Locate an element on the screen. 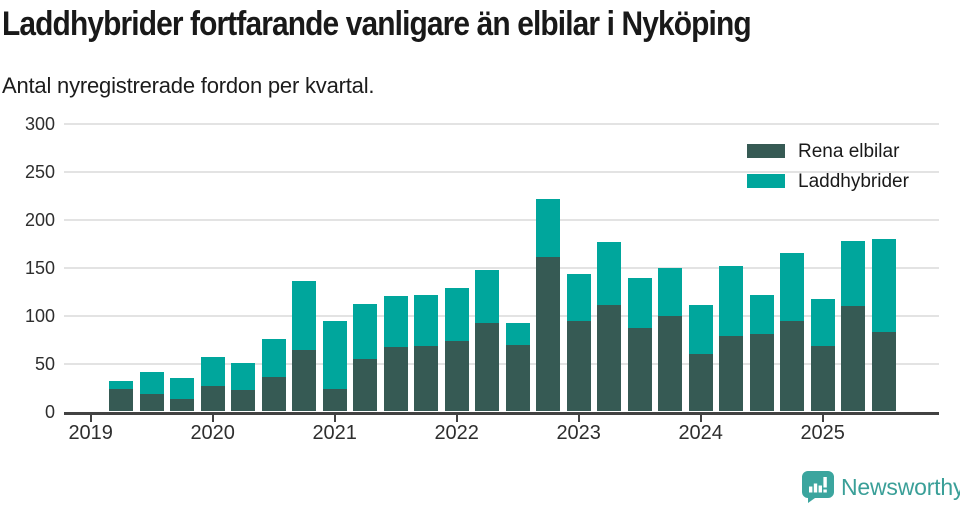 This screenshot has width=960, height=505. bar-segment-laddhybrider-2021Q4 is located at coordinates (426, 320).